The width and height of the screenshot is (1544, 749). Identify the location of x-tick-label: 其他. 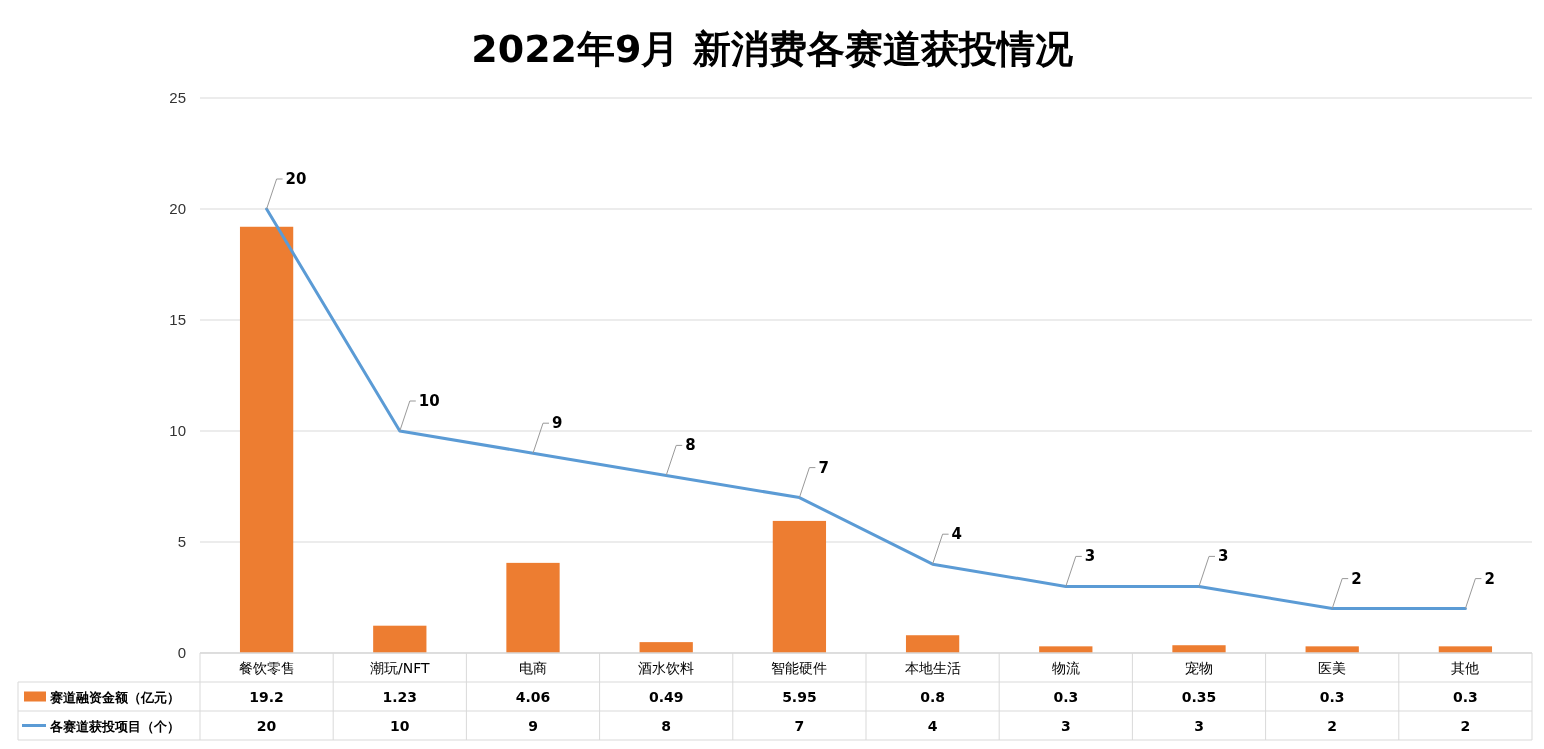
(1465, 667).